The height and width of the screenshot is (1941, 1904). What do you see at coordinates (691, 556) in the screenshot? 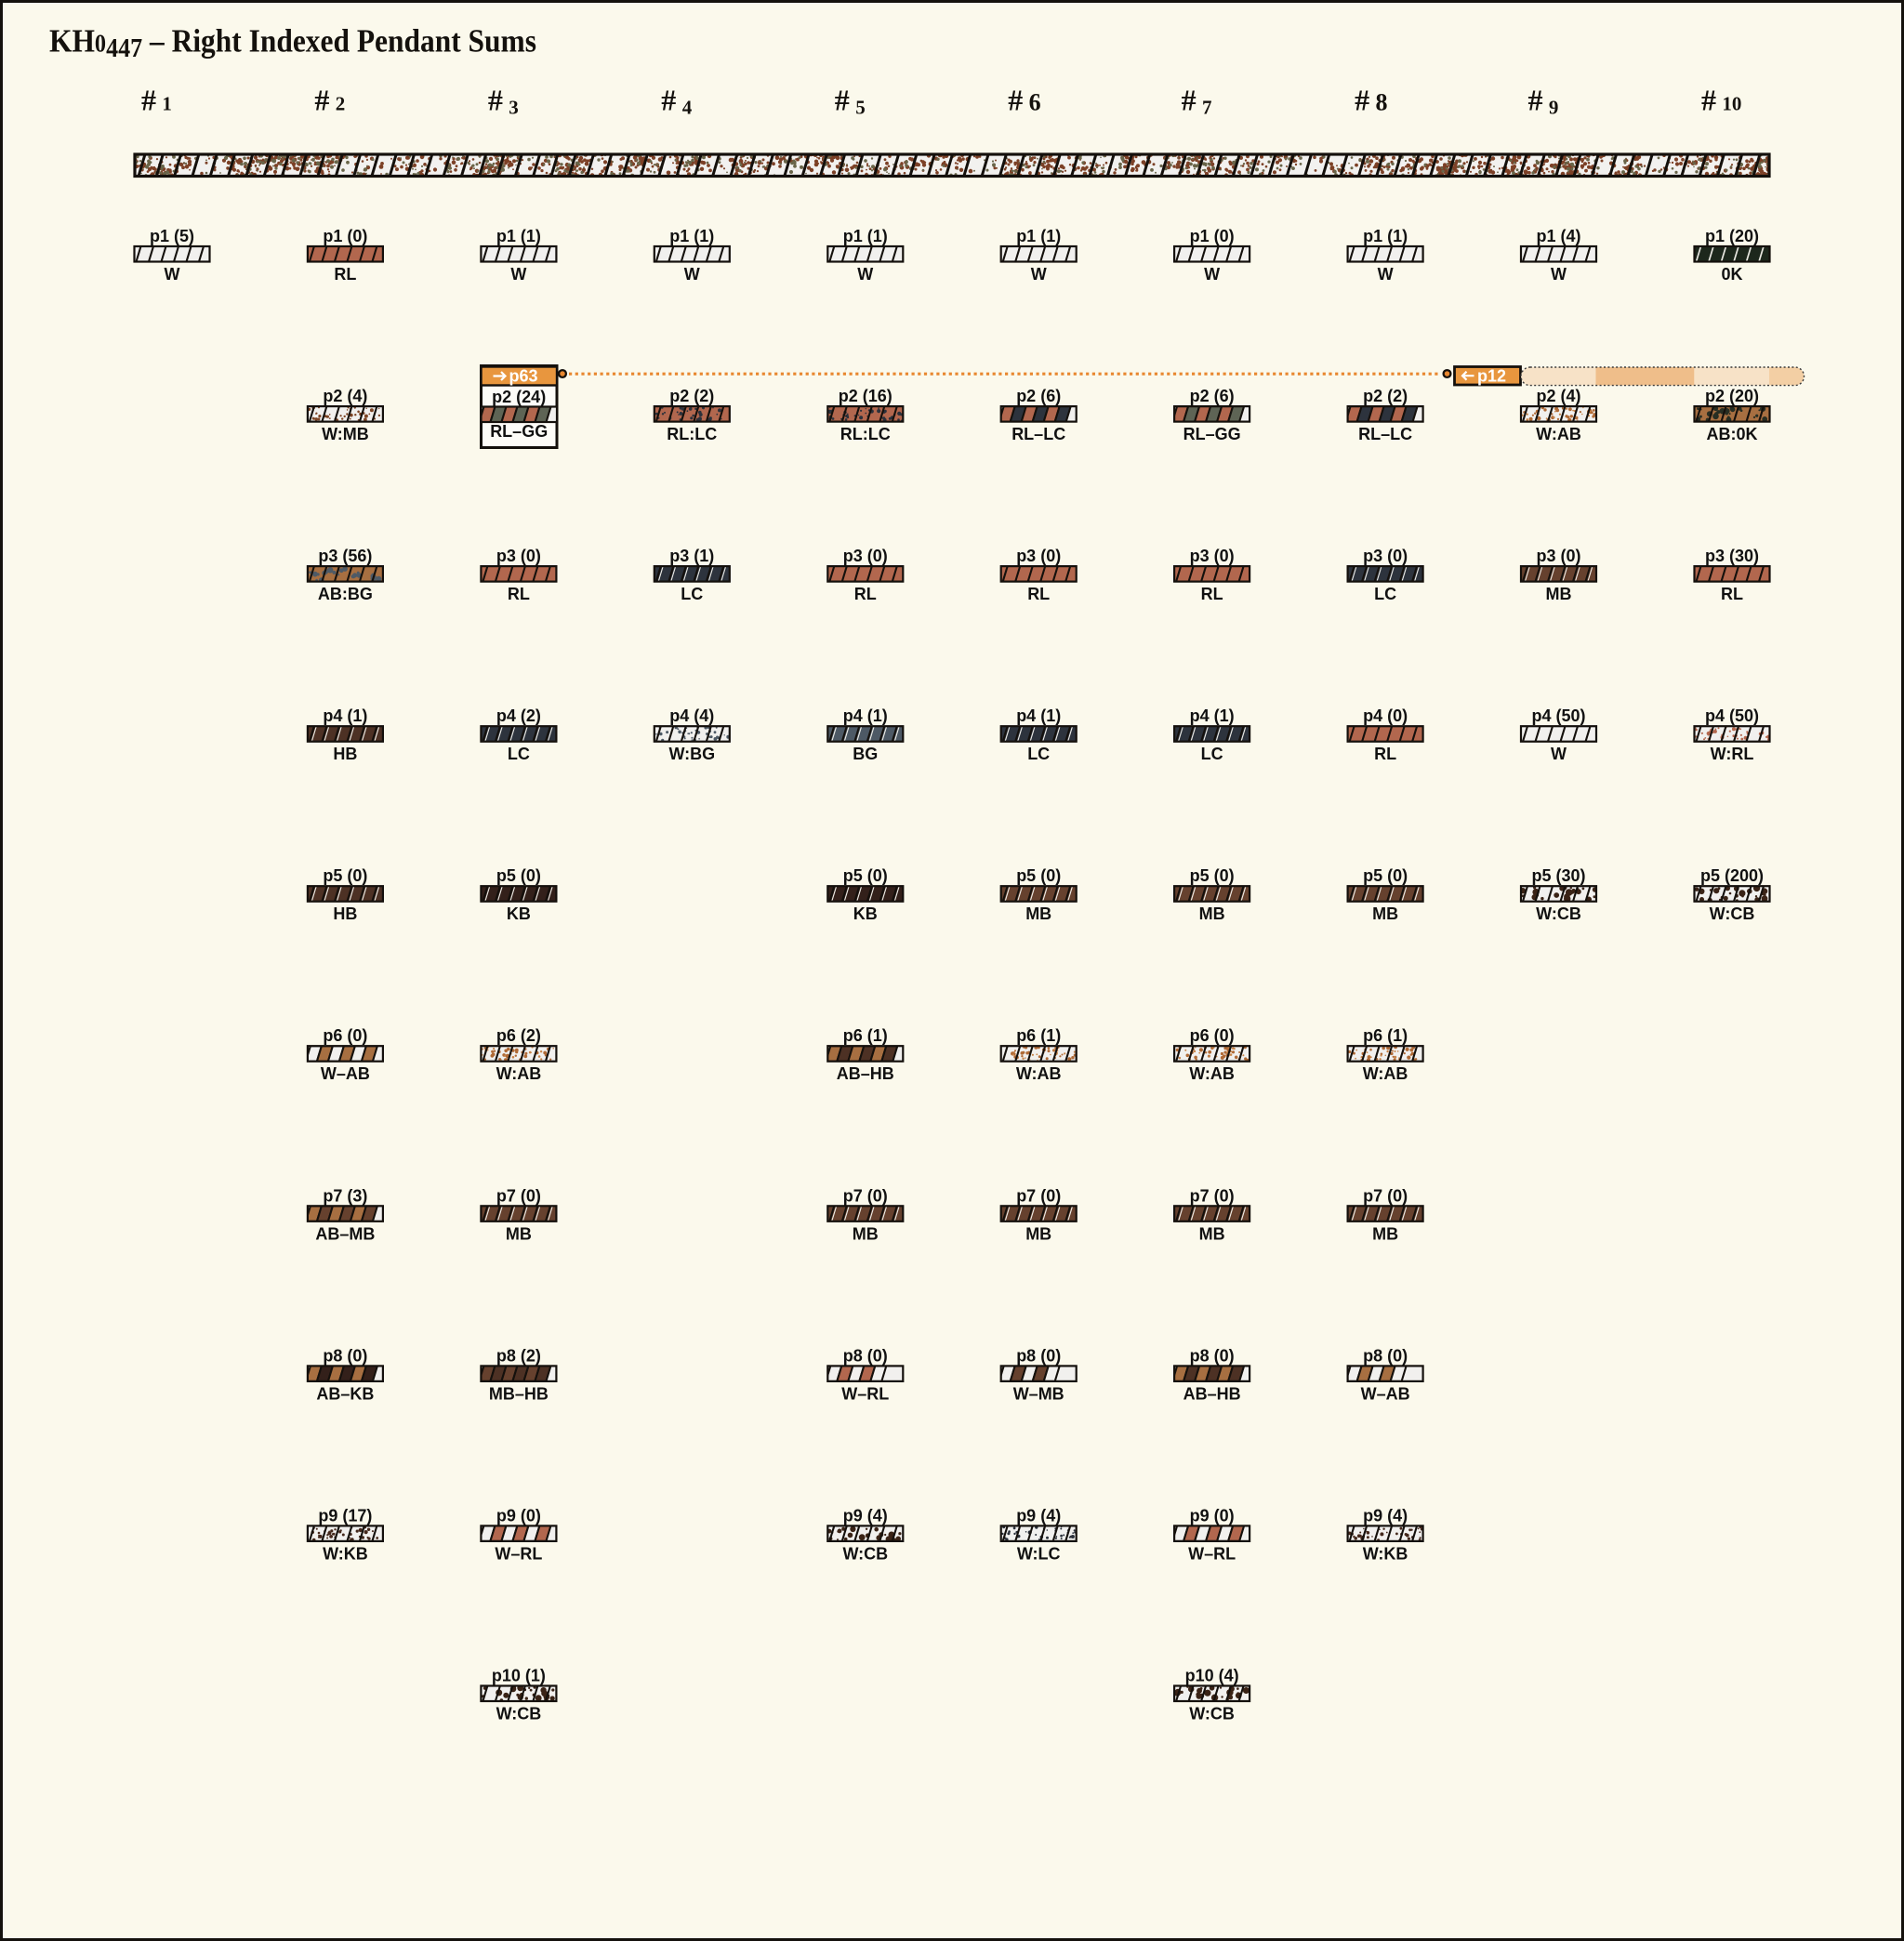
I see `svg-text: p3 (1)` at bounding box center [691, 556].